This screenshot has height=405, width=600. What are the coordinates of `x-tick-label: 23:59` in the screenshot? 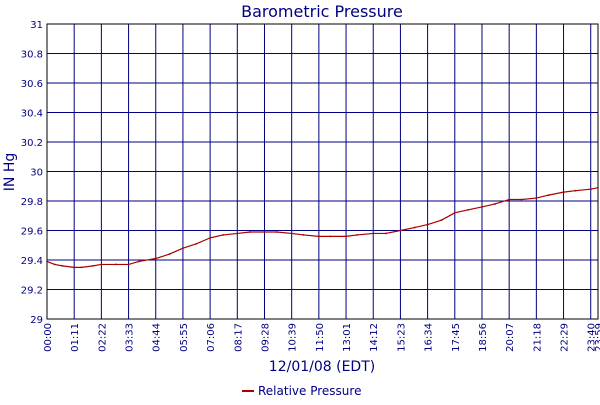 It's located at (597, 337).